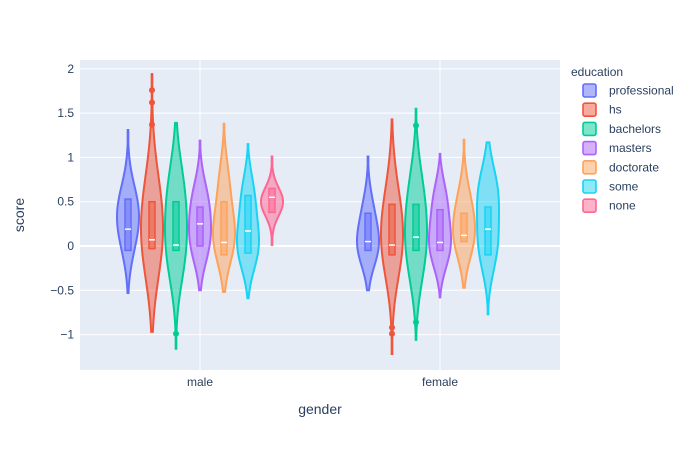  What do you see at coordinates (440, 230) in the screenshot?
I see `violin-box-masters-female` at bounding box center [440, 230].